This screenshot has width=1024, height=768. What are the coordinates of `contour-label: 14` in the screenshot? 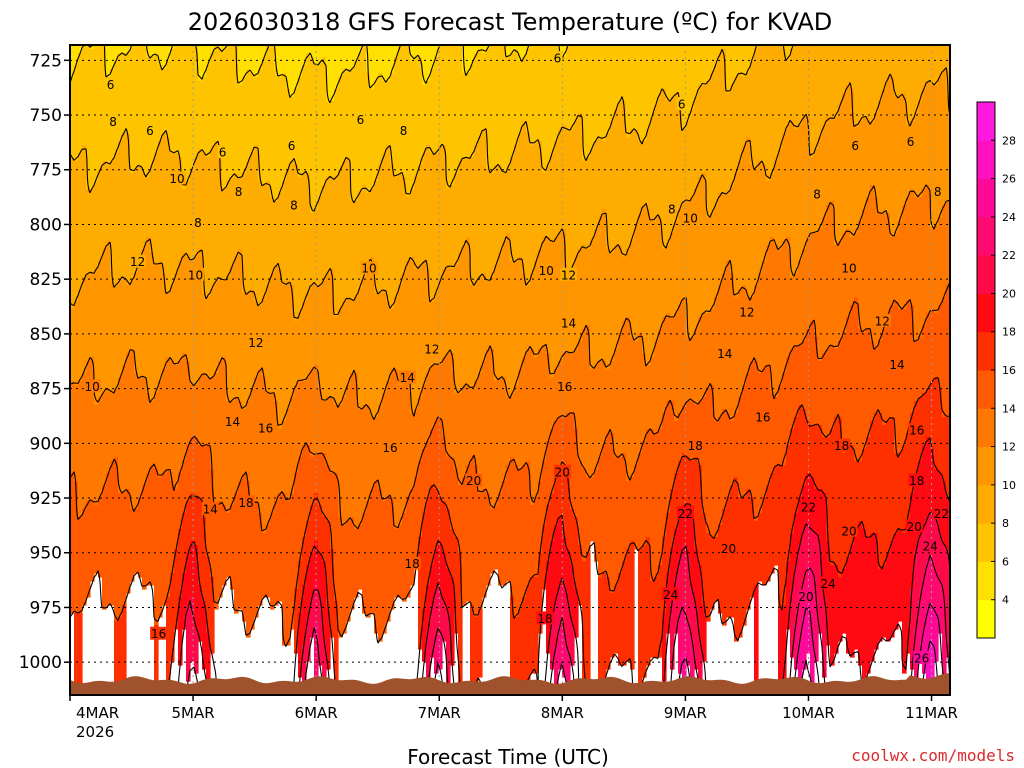 It's located at (724, 354).